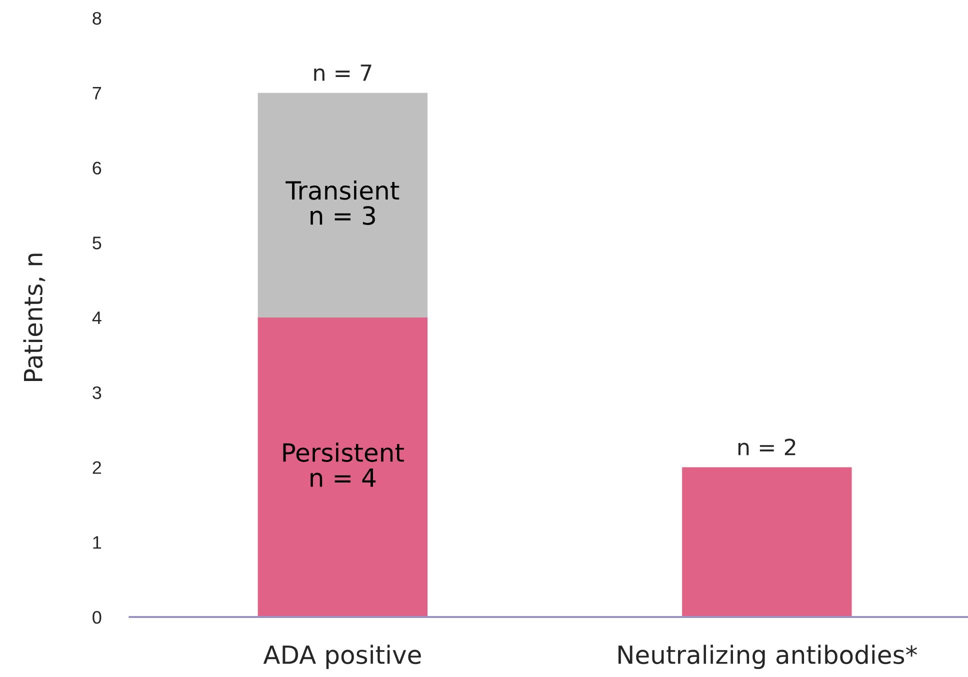 This screenshot has height=677, width=968. Describe the element at coordinates (97, 542) in the screenshot. I see `y-tick-label: 1` at that location.